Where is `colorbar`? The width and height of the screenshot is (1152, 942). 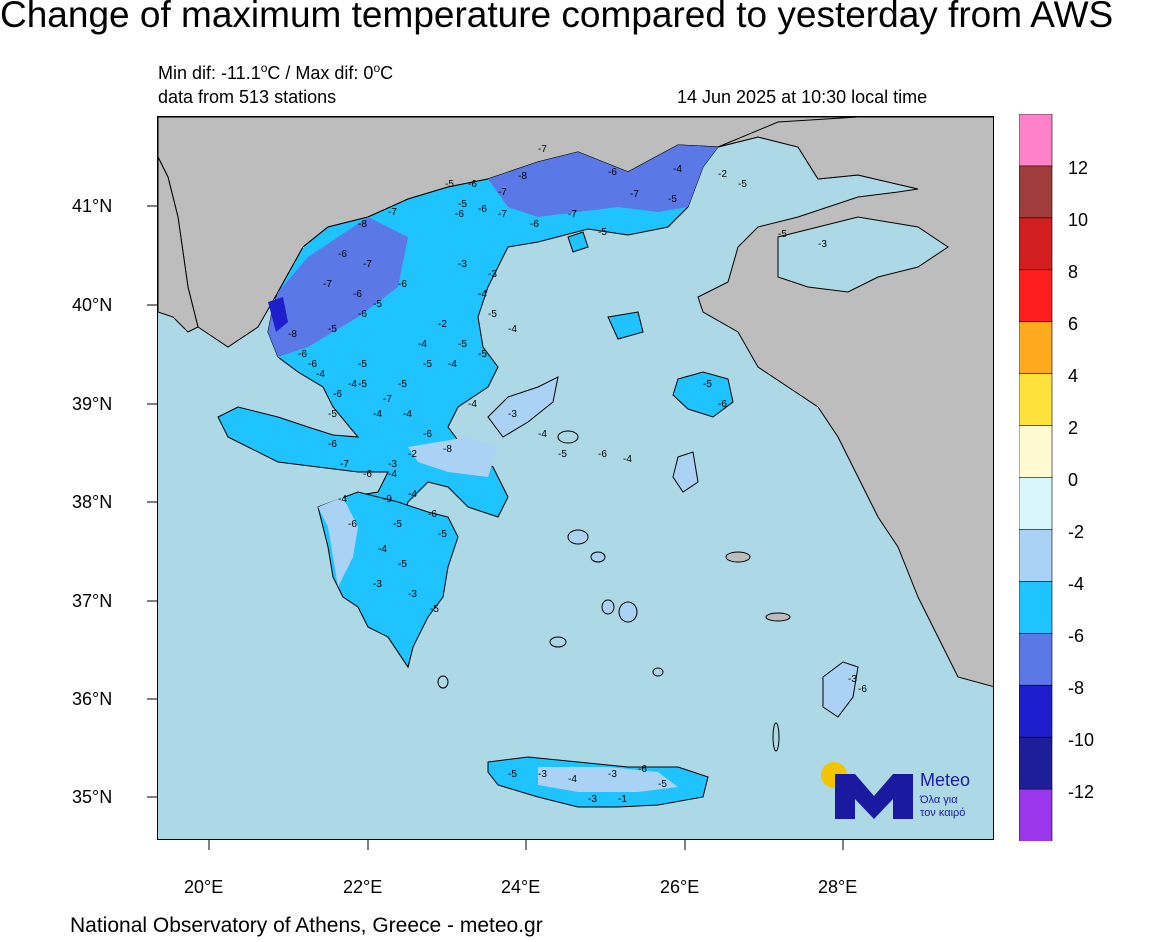
colorbar is located at coordinates (1036, 477).